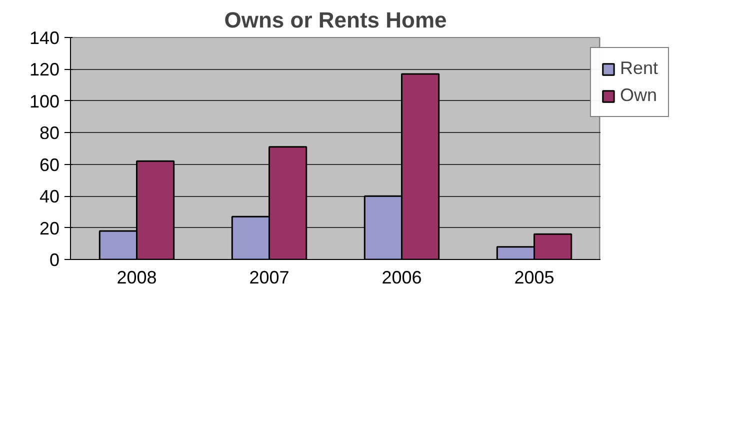  Describe the element at coordinates (639, 68) in the screenshot. I see `legend-label: Rent` at that location.